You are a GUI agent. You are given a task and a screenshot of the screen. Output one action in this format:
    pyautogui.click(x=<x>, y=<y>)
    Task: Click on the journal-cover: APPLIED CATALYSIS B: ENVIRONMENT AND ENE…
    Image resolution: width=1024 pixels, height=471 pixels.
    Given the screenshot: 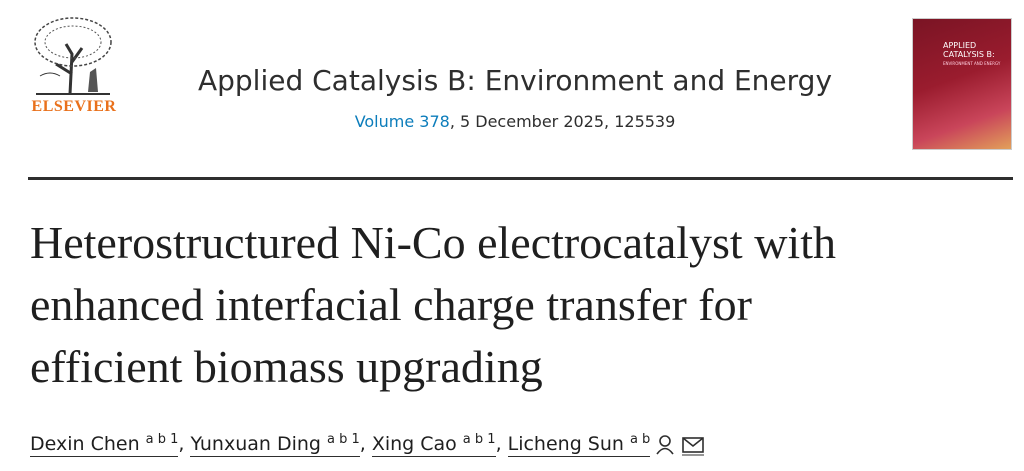 What is the action you would take?
    pyautogui.click(x=962, y=84)
    